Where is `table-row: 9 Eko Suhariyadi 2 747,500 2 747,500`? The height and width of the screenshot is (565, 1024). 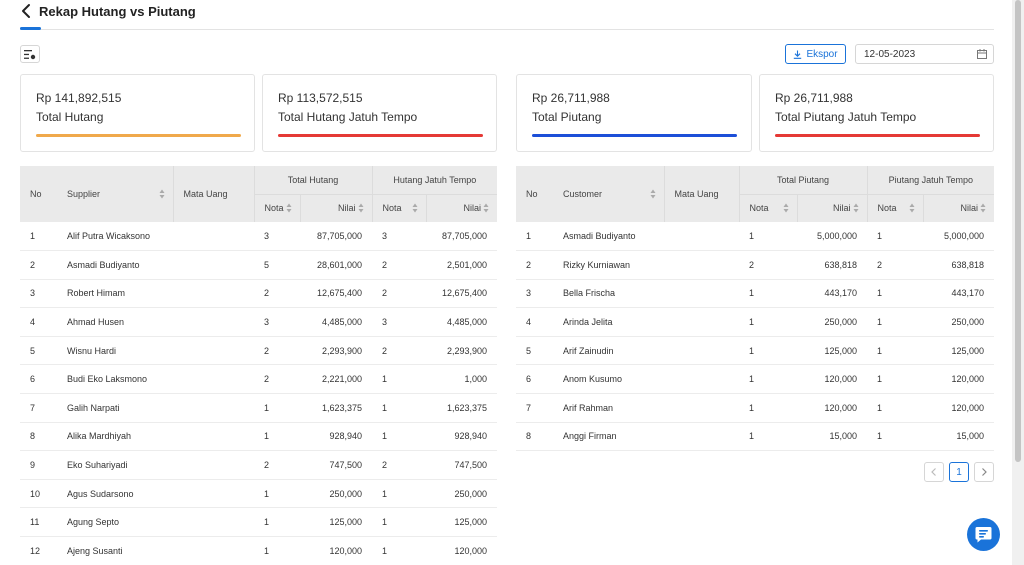
table-row: 9 Eko Suhariyadi 2 747,500 2 747,500 is located at coordinates (259, 465).